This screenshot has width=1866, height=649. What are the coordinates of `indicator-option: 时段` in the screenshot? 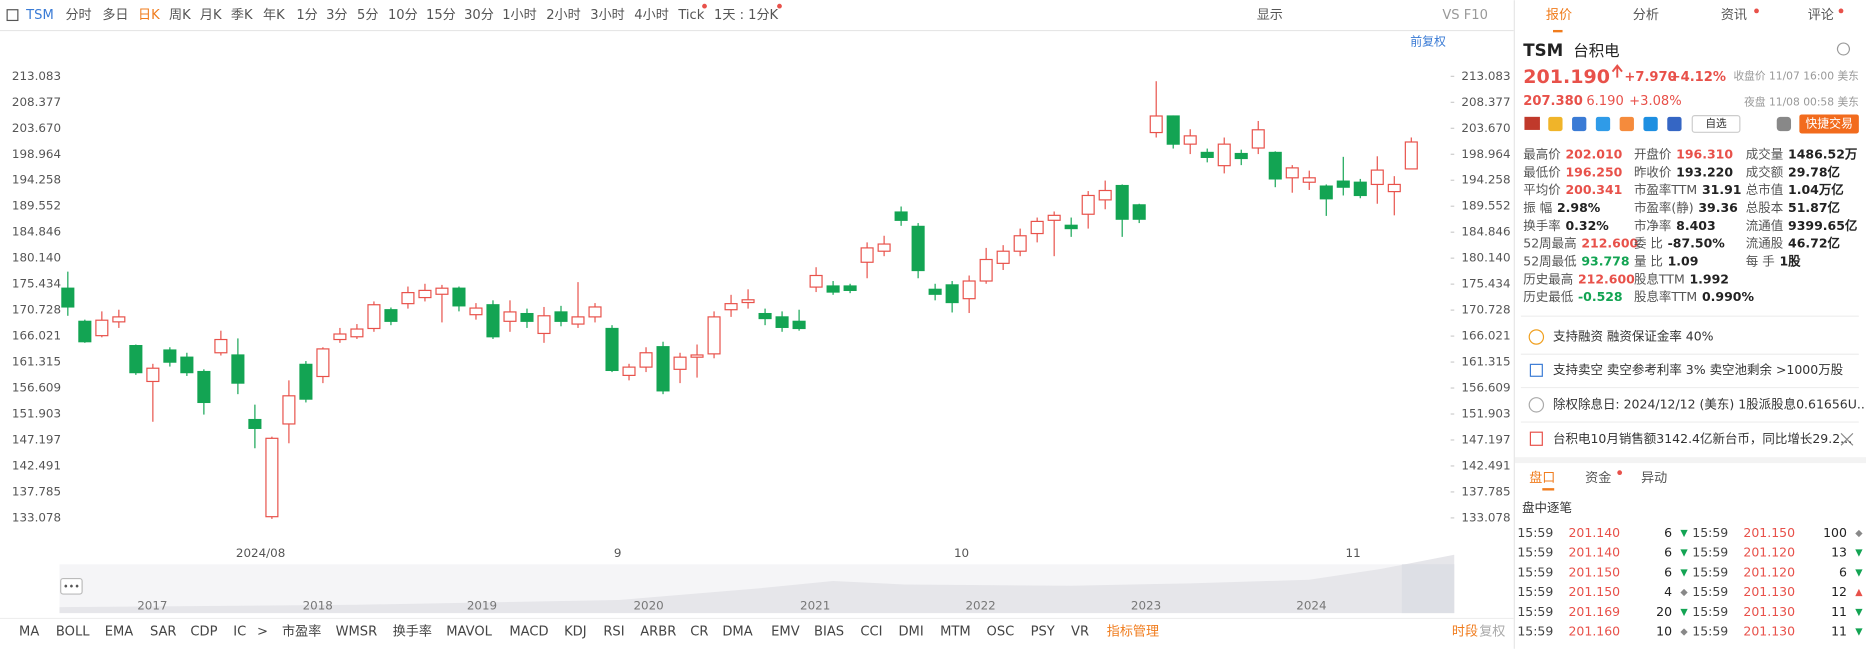 It's located at (1465, 632).